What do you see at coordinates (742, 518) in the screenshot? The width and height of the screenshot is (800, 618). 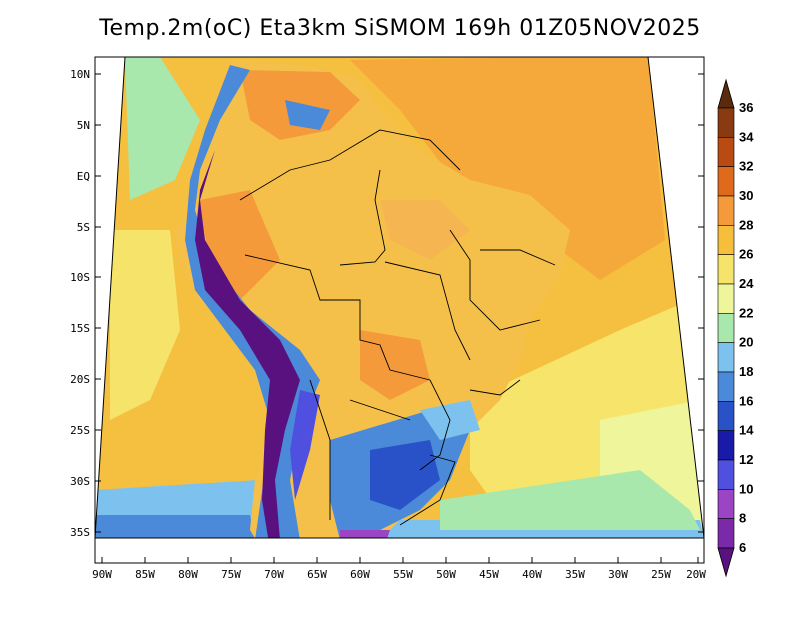 I see `colorbar-label: 8` at bounding box center [742, 518].